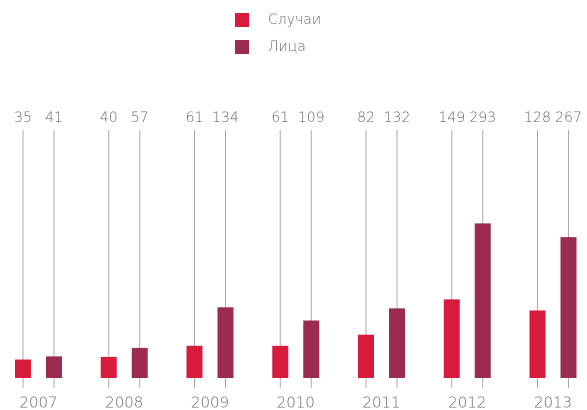 This screenshot has height=410, width=587. I want to click on x-tick-label: 2010, so click(296, 402).